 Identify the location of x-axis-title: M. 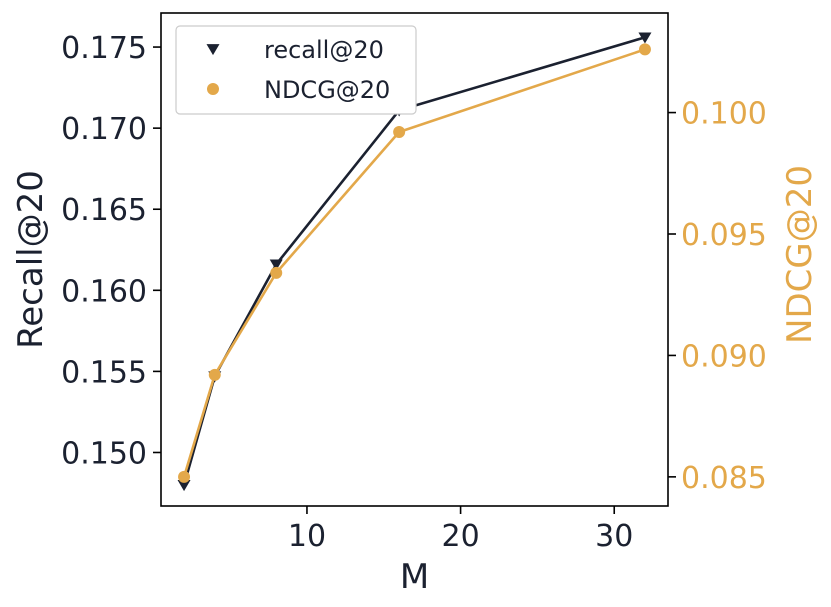
(414, 577).